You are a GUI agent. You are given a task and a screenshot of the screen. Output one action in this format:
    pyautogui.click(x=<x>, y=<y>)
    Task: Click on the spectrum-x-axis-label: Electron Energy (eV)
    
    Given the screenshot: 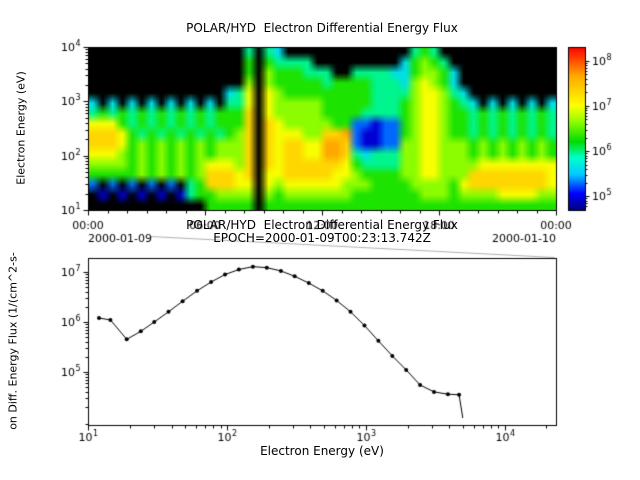 What is the action you would take?
    pyautogui.click(x=322, y=451)
    